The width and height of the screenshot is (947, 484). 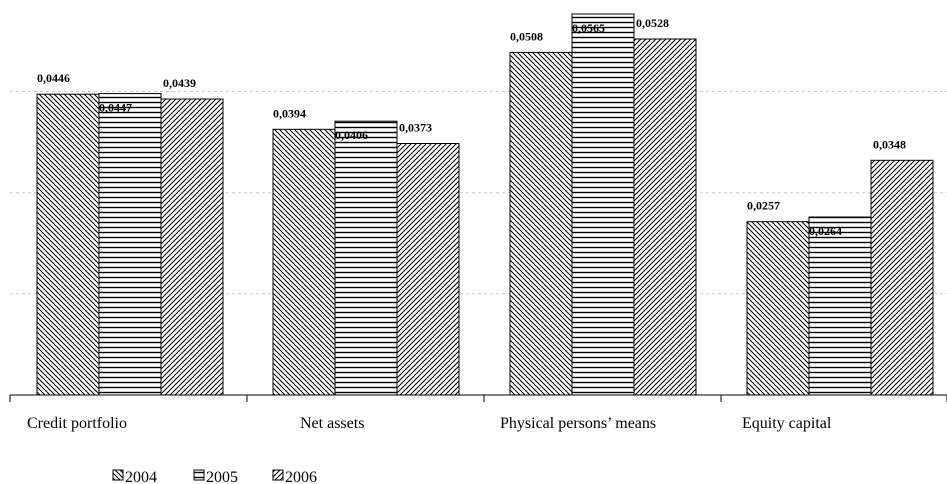 I want to click on value-label: 0,0257, so click(x=763, y=206).